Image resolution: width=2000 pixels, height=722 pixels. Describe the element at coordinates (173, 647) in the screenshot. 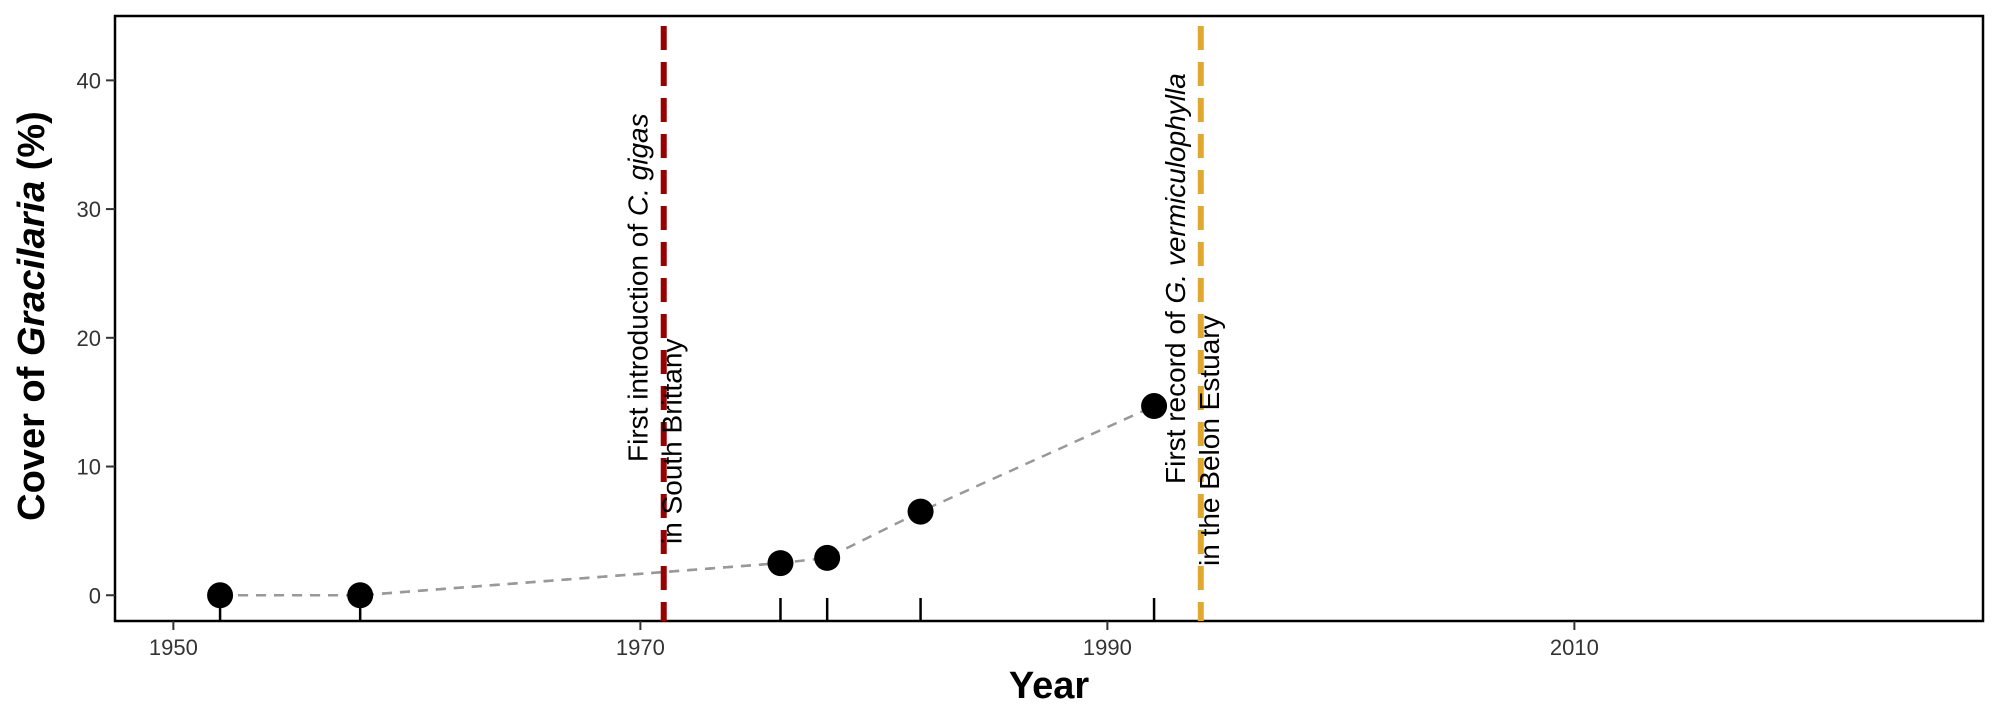

I see `x-tick-label: 1950` at that location.